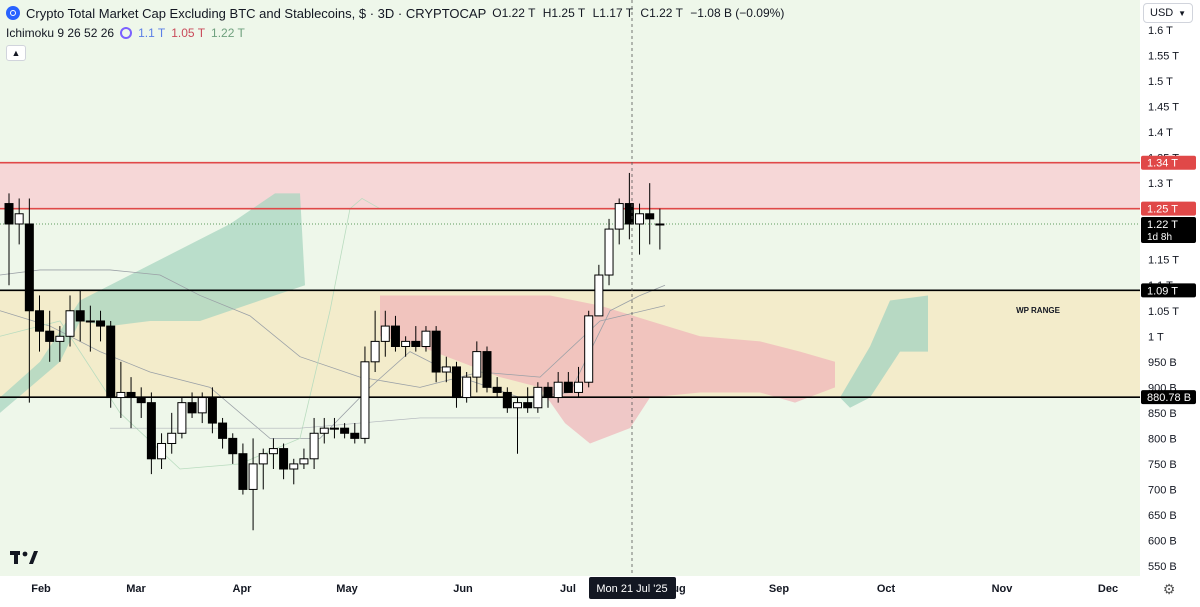 The height and width of the screenshot is (607, 1200). I want to click on x-tick-label: Mar, so click(136, 589).